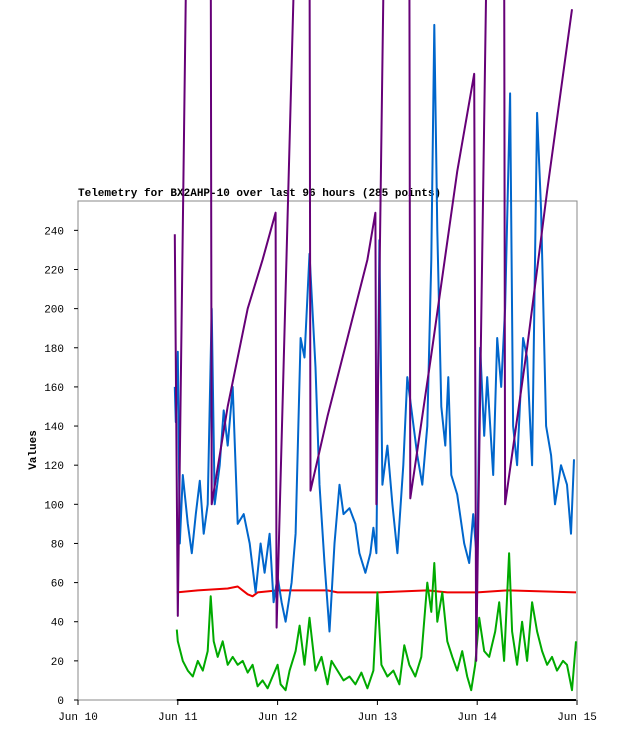 The image size is (618, 741). I want to click on y-tick-label: 0, so click(60, 702).